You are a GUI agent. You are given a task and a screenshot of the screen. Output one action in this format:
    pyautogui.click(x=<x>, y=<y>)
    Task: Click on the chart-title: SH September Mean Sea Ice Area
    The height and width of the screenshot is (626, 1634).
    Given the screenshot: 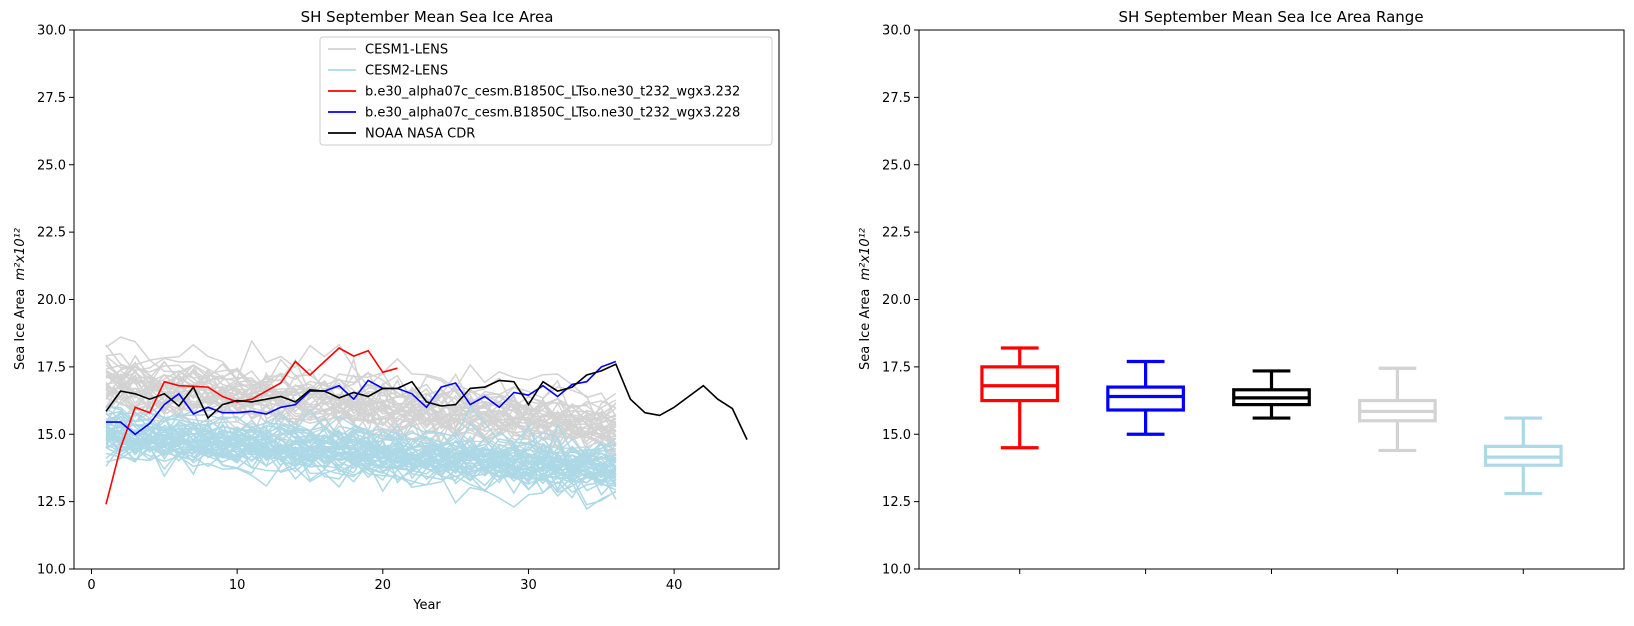 What is the action you would take?
    pyautogui.click(x=427, y=17)
    